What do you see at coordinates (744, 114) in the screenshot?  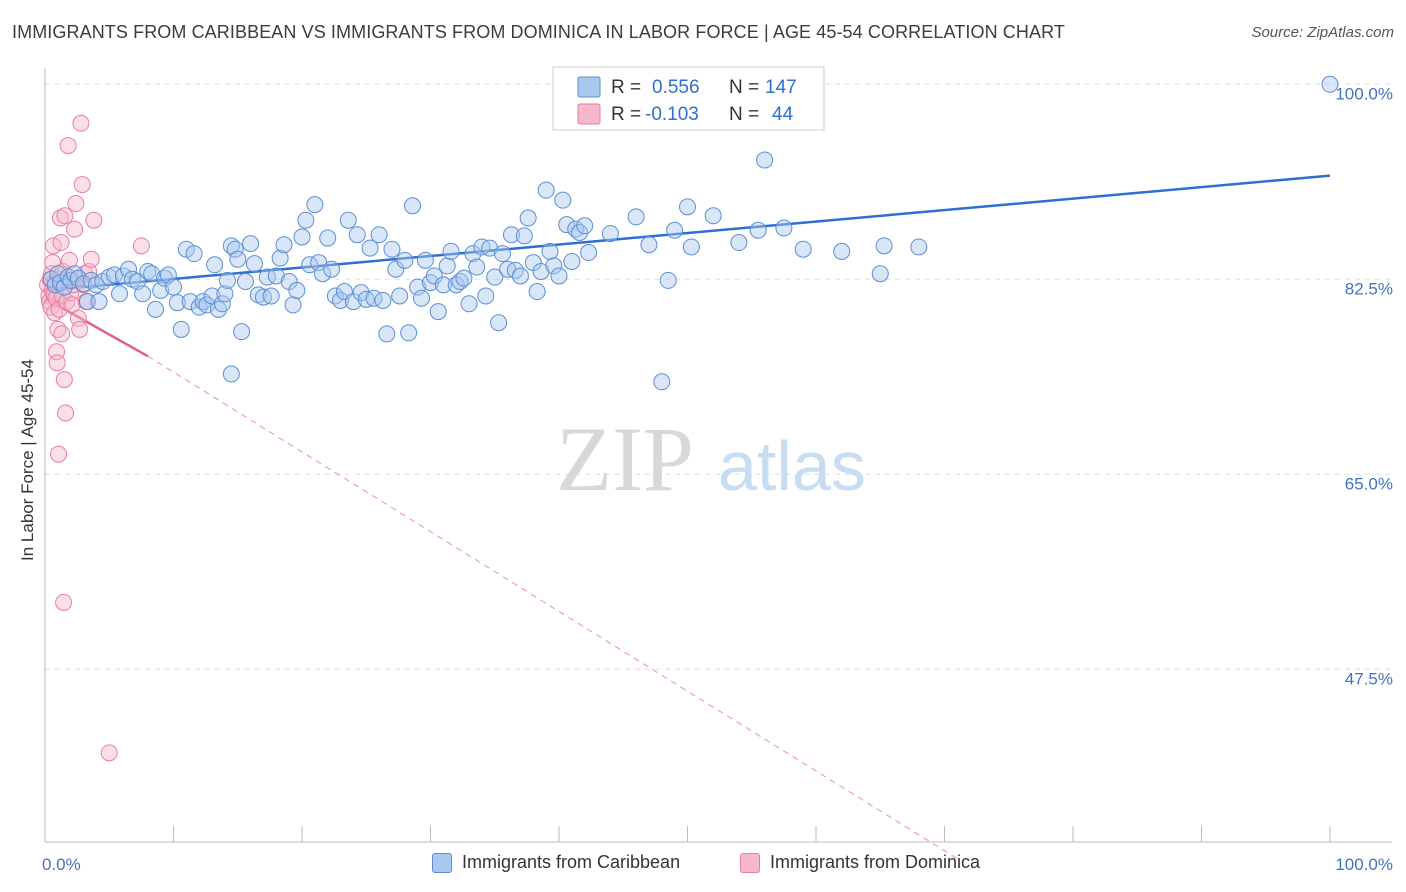 I see `legend-n-label: N =` at bounding box center [744, 114].